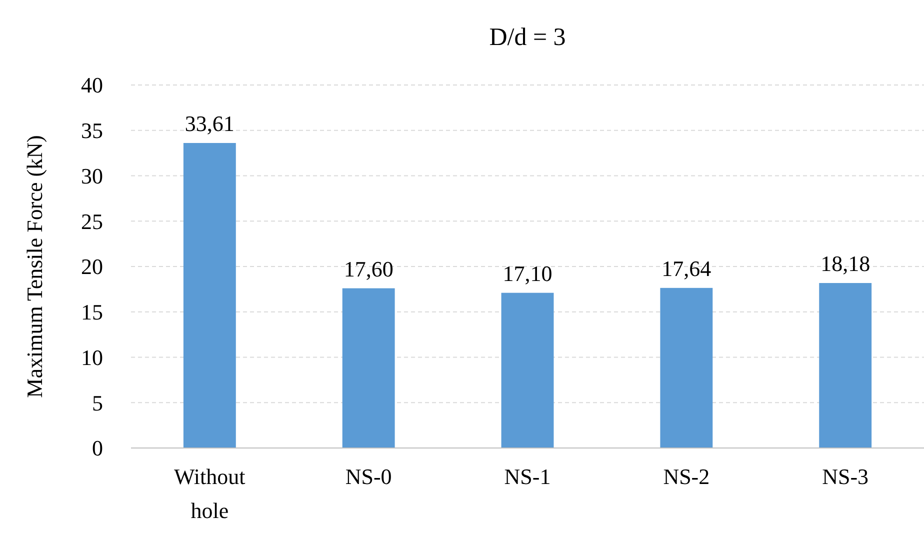  What do you see at coordinates (92, 357) in the screenshot?
I see `y-tick-label: 10` at bounding box center [92, 357].